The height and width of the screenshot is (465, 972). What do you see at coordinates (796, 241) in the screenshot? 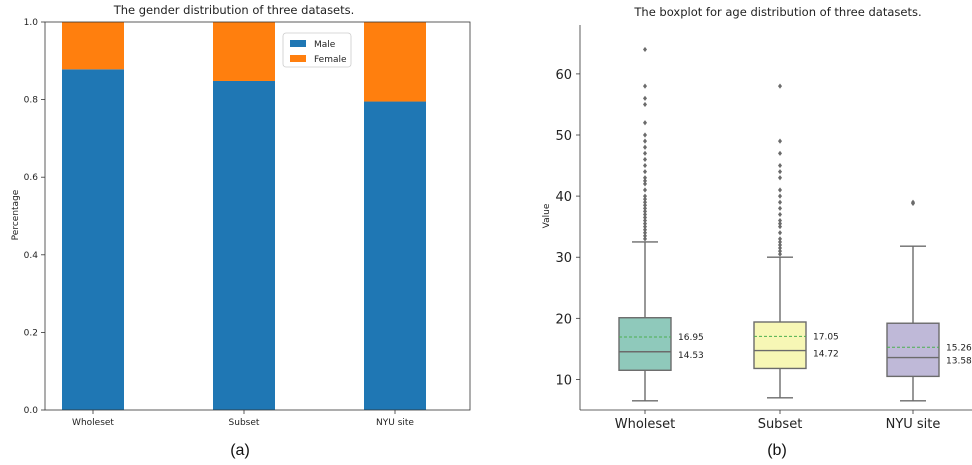
I see `box-subset: 17.05 14.72` at bounding box center [796, 241].